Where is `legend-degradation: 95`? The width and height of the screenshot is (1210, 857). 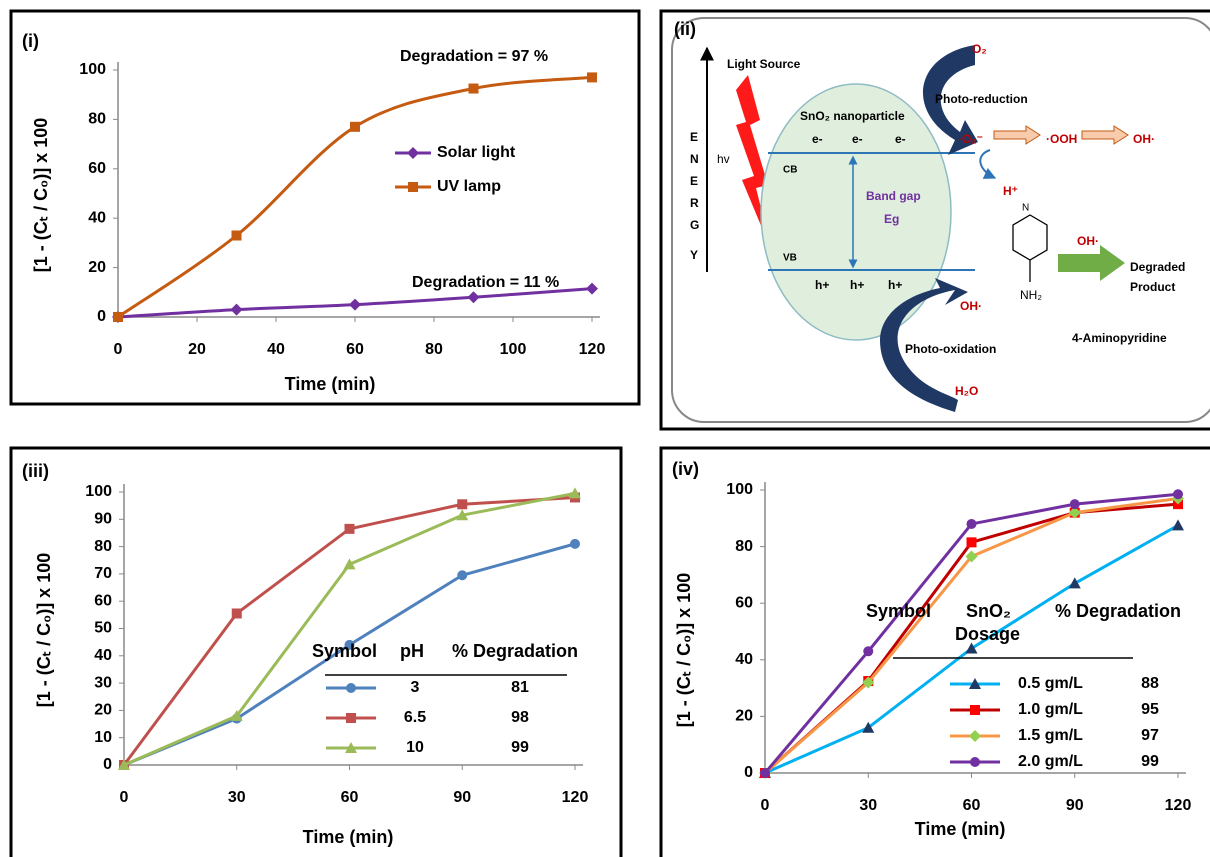
legend-degradation: 95 is located at coordinates (1150, 709).